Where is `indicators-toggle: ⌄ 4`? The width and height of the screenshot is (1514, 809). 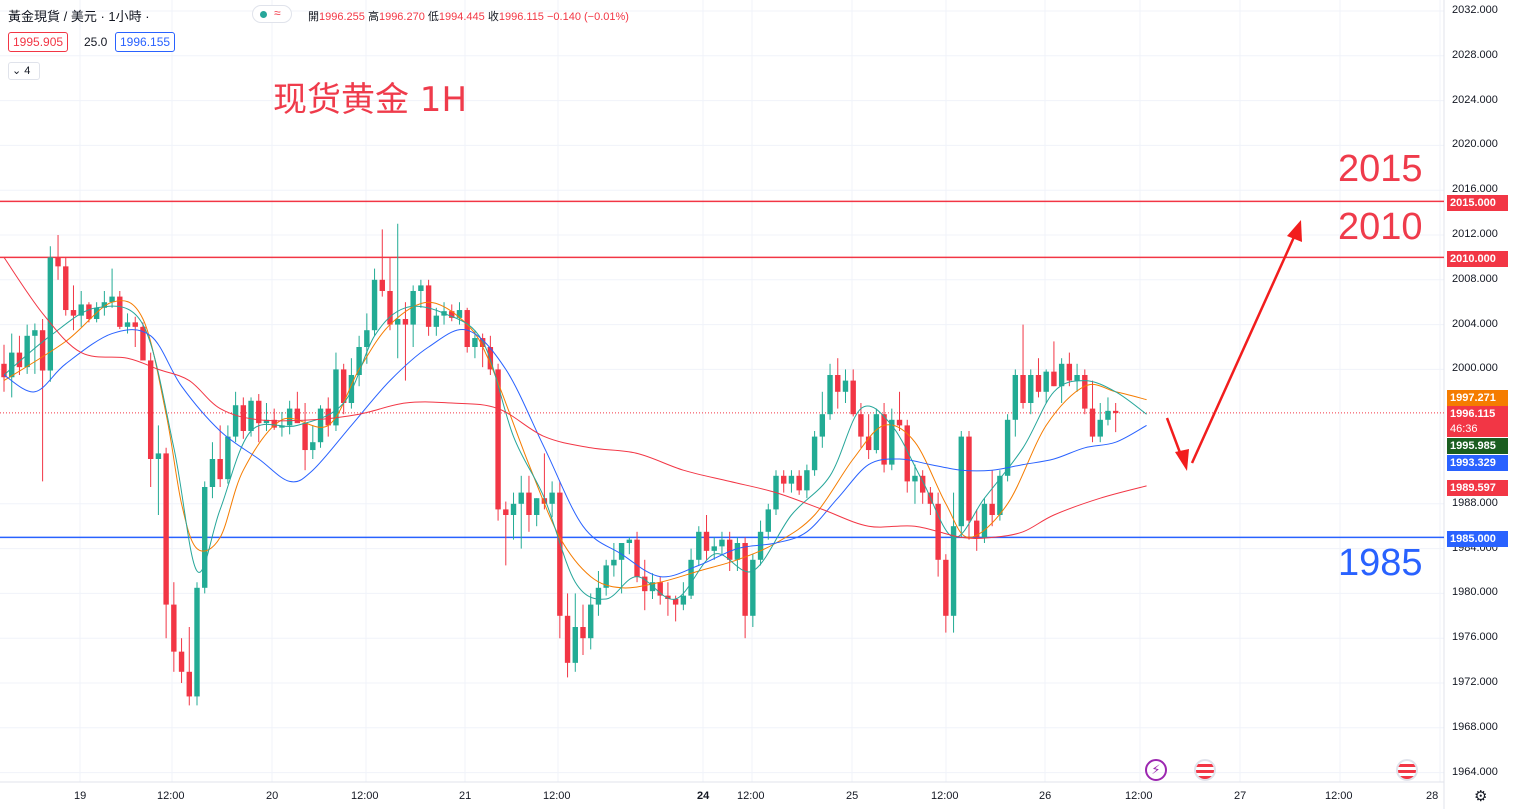 indicators-toggle: ⌄ 4 is located at coordinates (24, 71).